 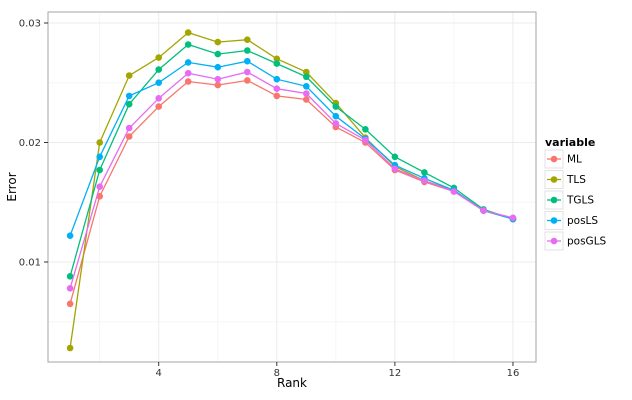 What do you see at coordinates (574, 160) in the screenshot?
I see `legend-label: ML` at bounding box center [574, 160].